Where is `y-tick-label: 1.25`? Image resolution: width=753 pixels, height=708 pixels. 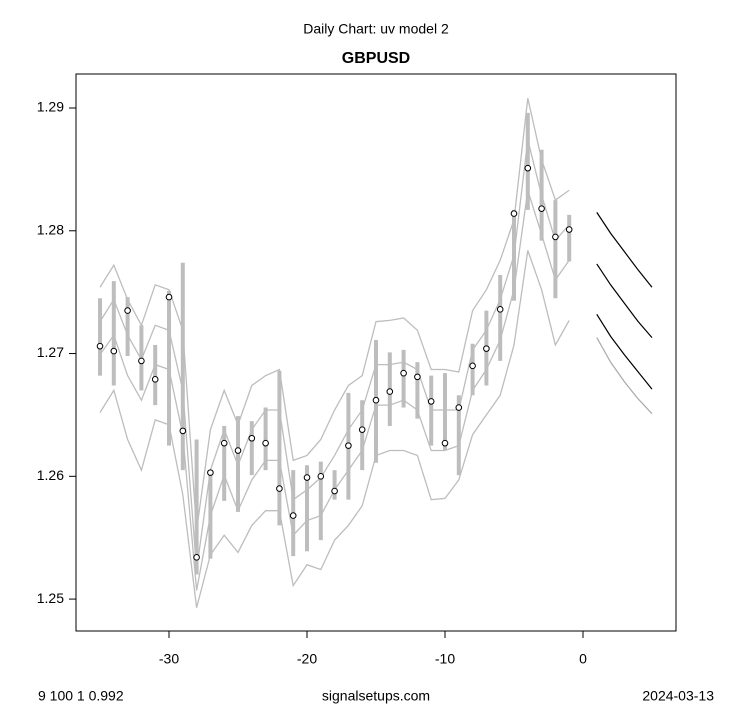 y-tick-label: 1.25 is located at coordinates (50, 598).